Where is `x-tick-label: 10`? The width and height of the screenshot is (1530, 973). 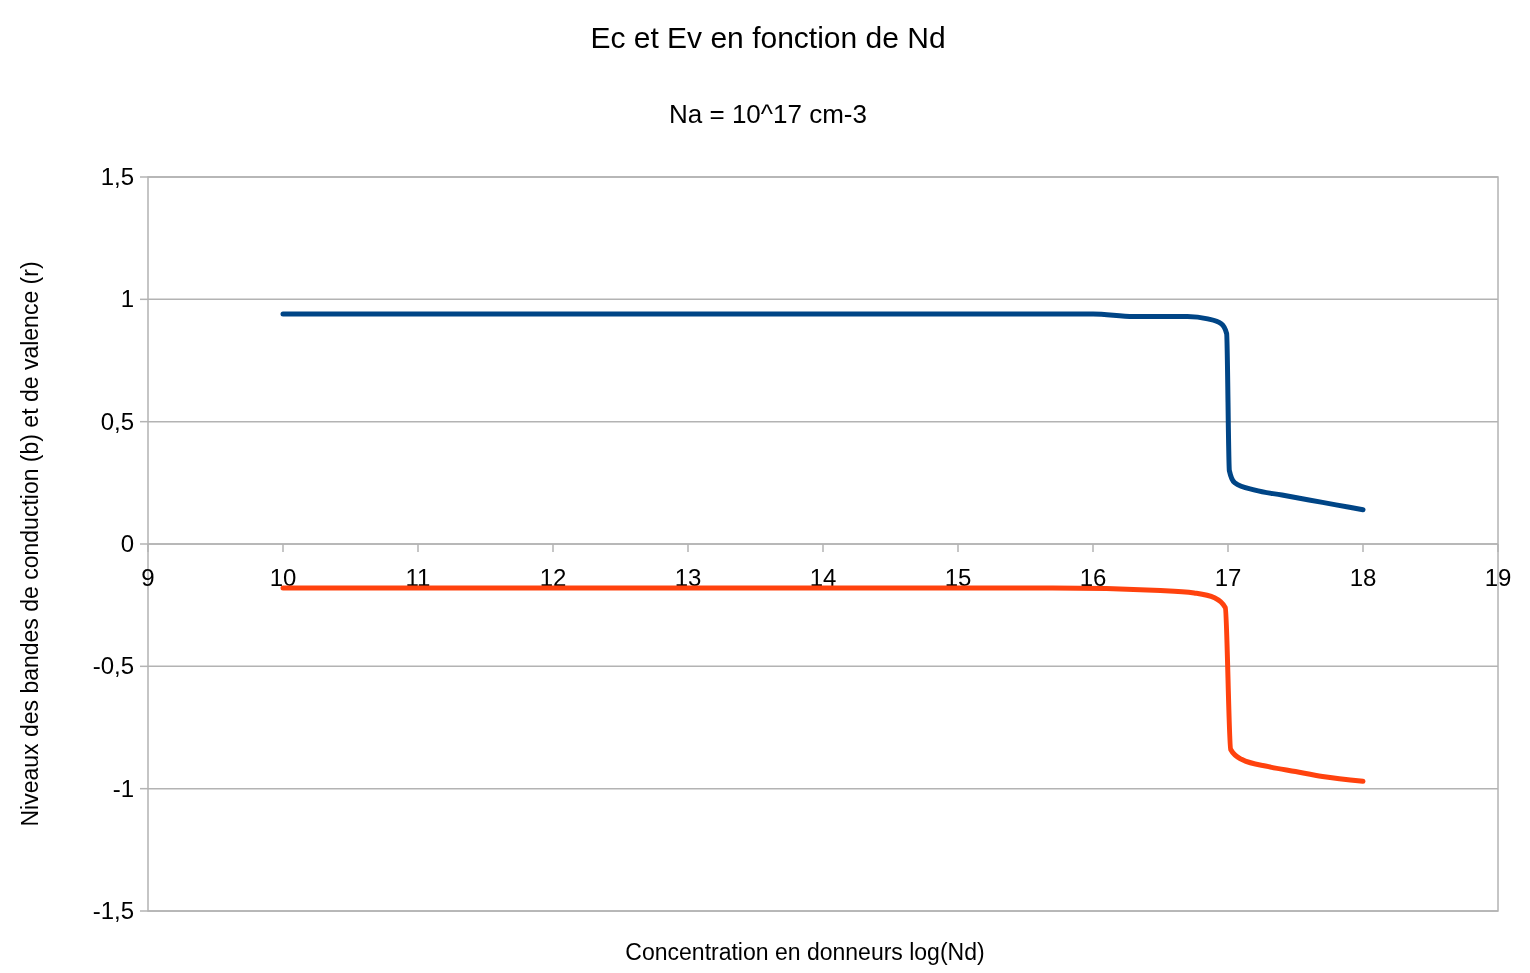
x-tick-label: 10 is located at coordinates (283, 577).